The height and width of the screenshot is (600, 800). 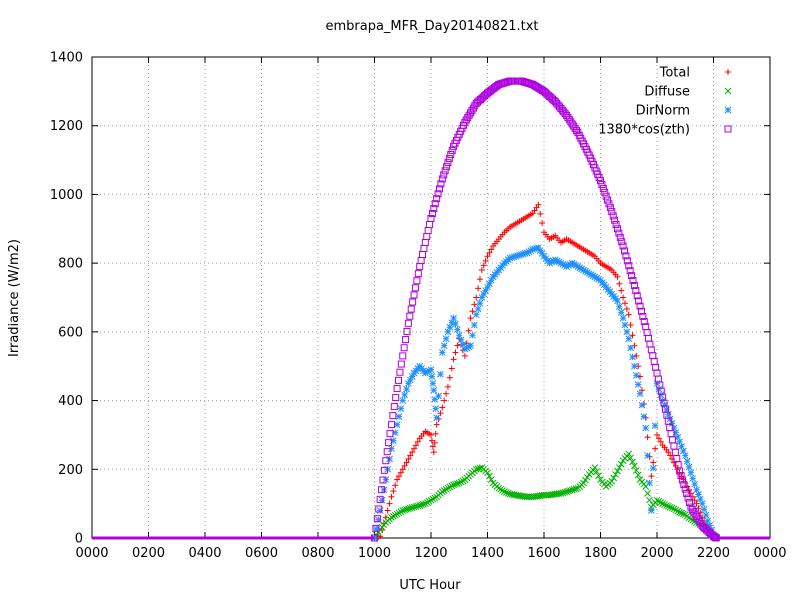 I want to click on y-axis-label: Irradiance (W/m2), so click(x=14, y=298).